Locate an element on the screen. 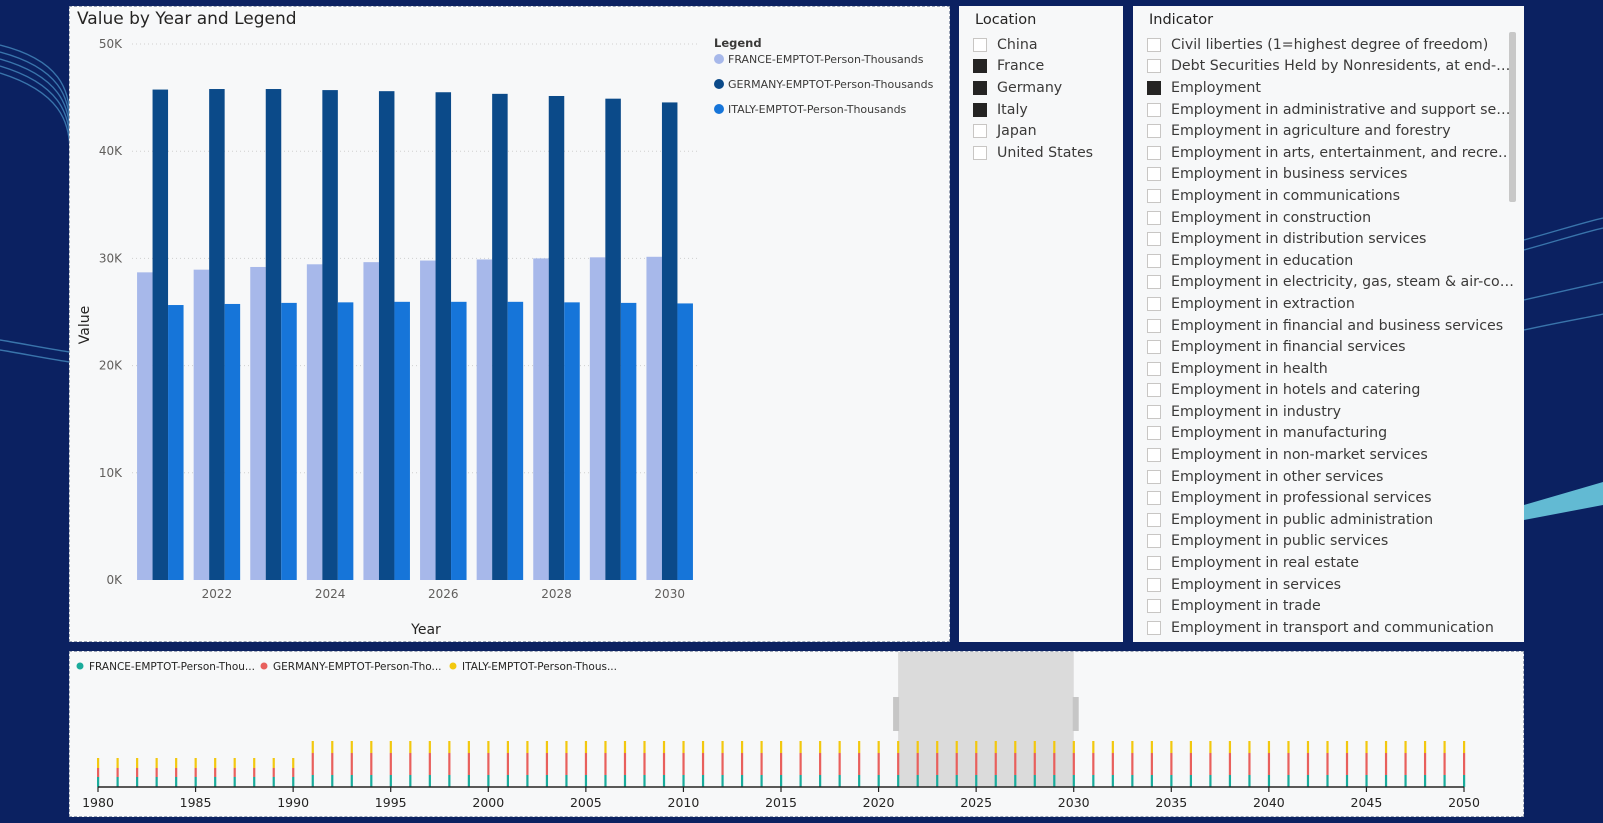 This screenshot has height=823, width=1603. indicator-item: Employment in construction is located at coordinates (1335, 218).